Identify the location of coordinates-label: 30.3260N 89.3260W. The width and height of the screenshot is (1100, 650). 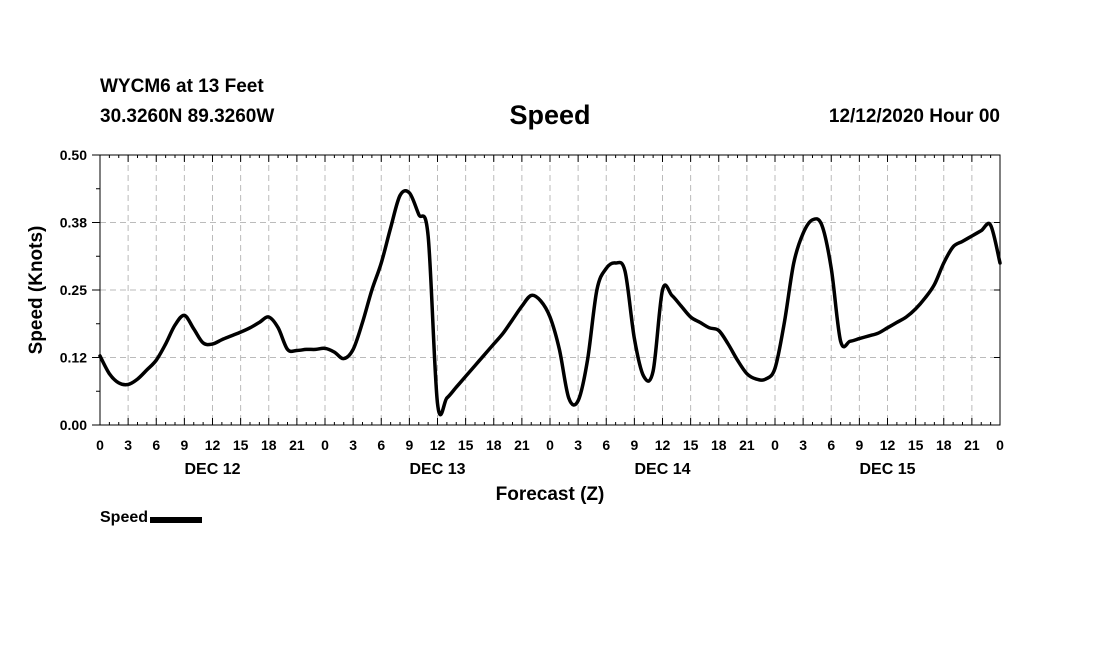
(187, 116).